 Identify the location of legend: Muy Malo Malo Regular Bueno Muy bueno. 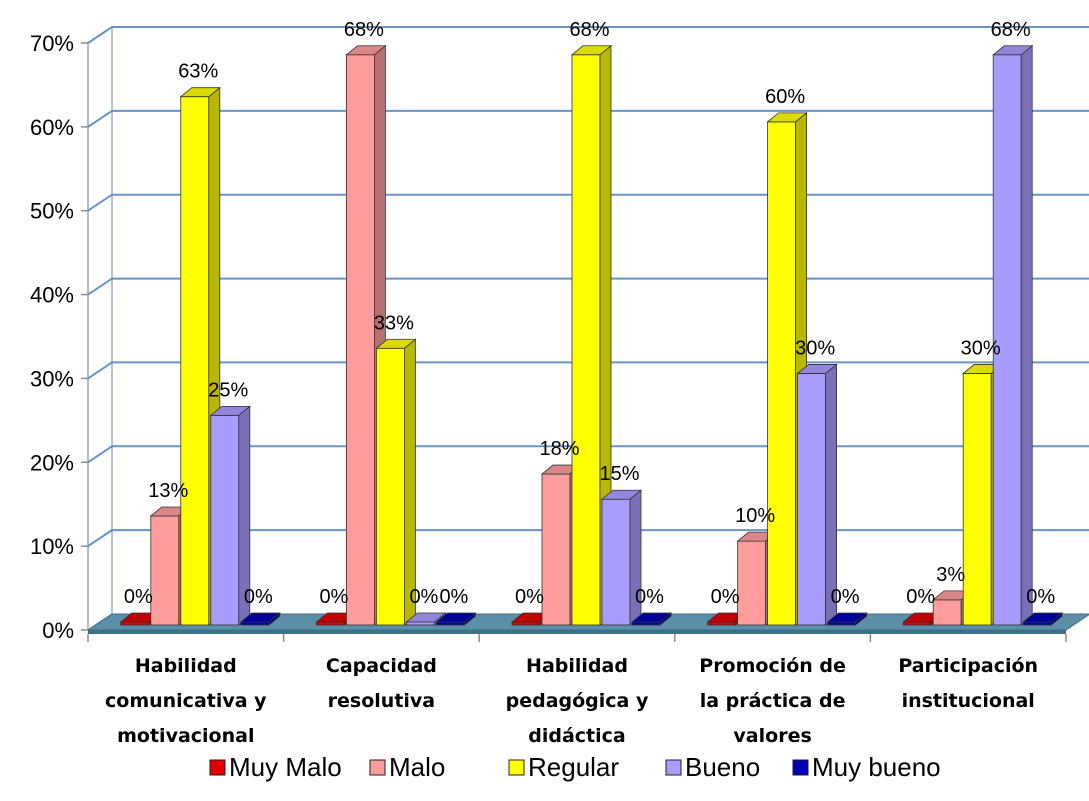
(575, 767).